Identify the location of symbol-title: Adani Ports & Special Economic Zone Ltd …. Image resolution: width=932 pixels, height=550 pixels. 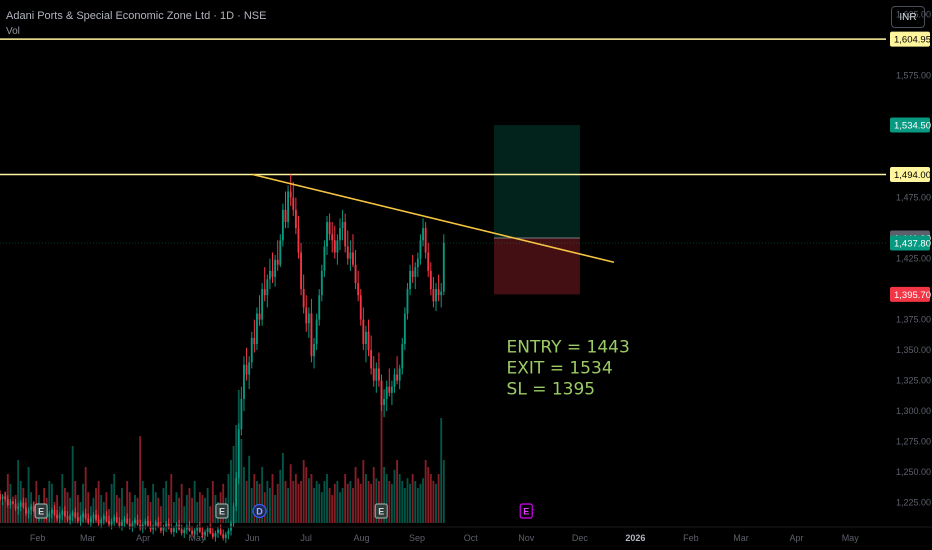
(136, 16).